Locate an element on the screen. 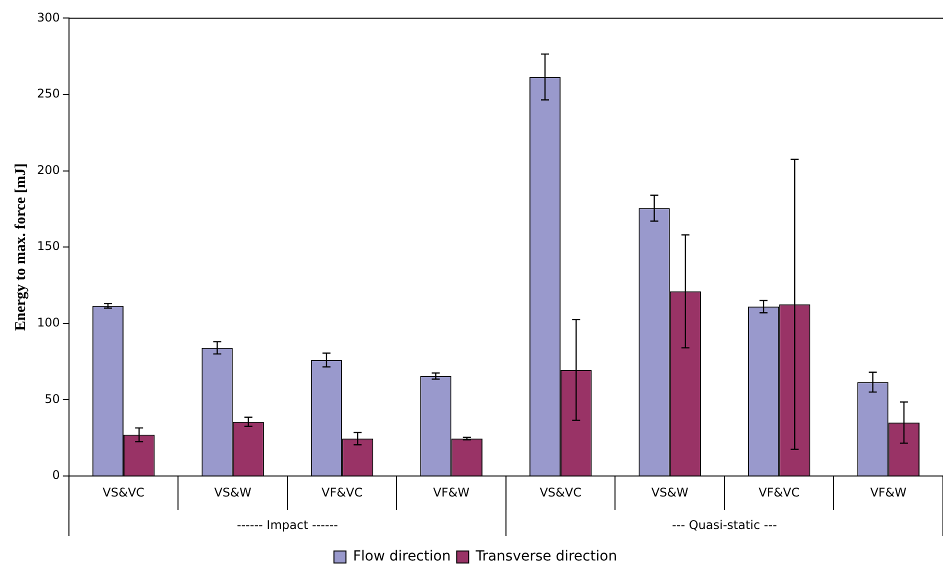  legend-label: Flow direction is located at coordinates (401, 556).